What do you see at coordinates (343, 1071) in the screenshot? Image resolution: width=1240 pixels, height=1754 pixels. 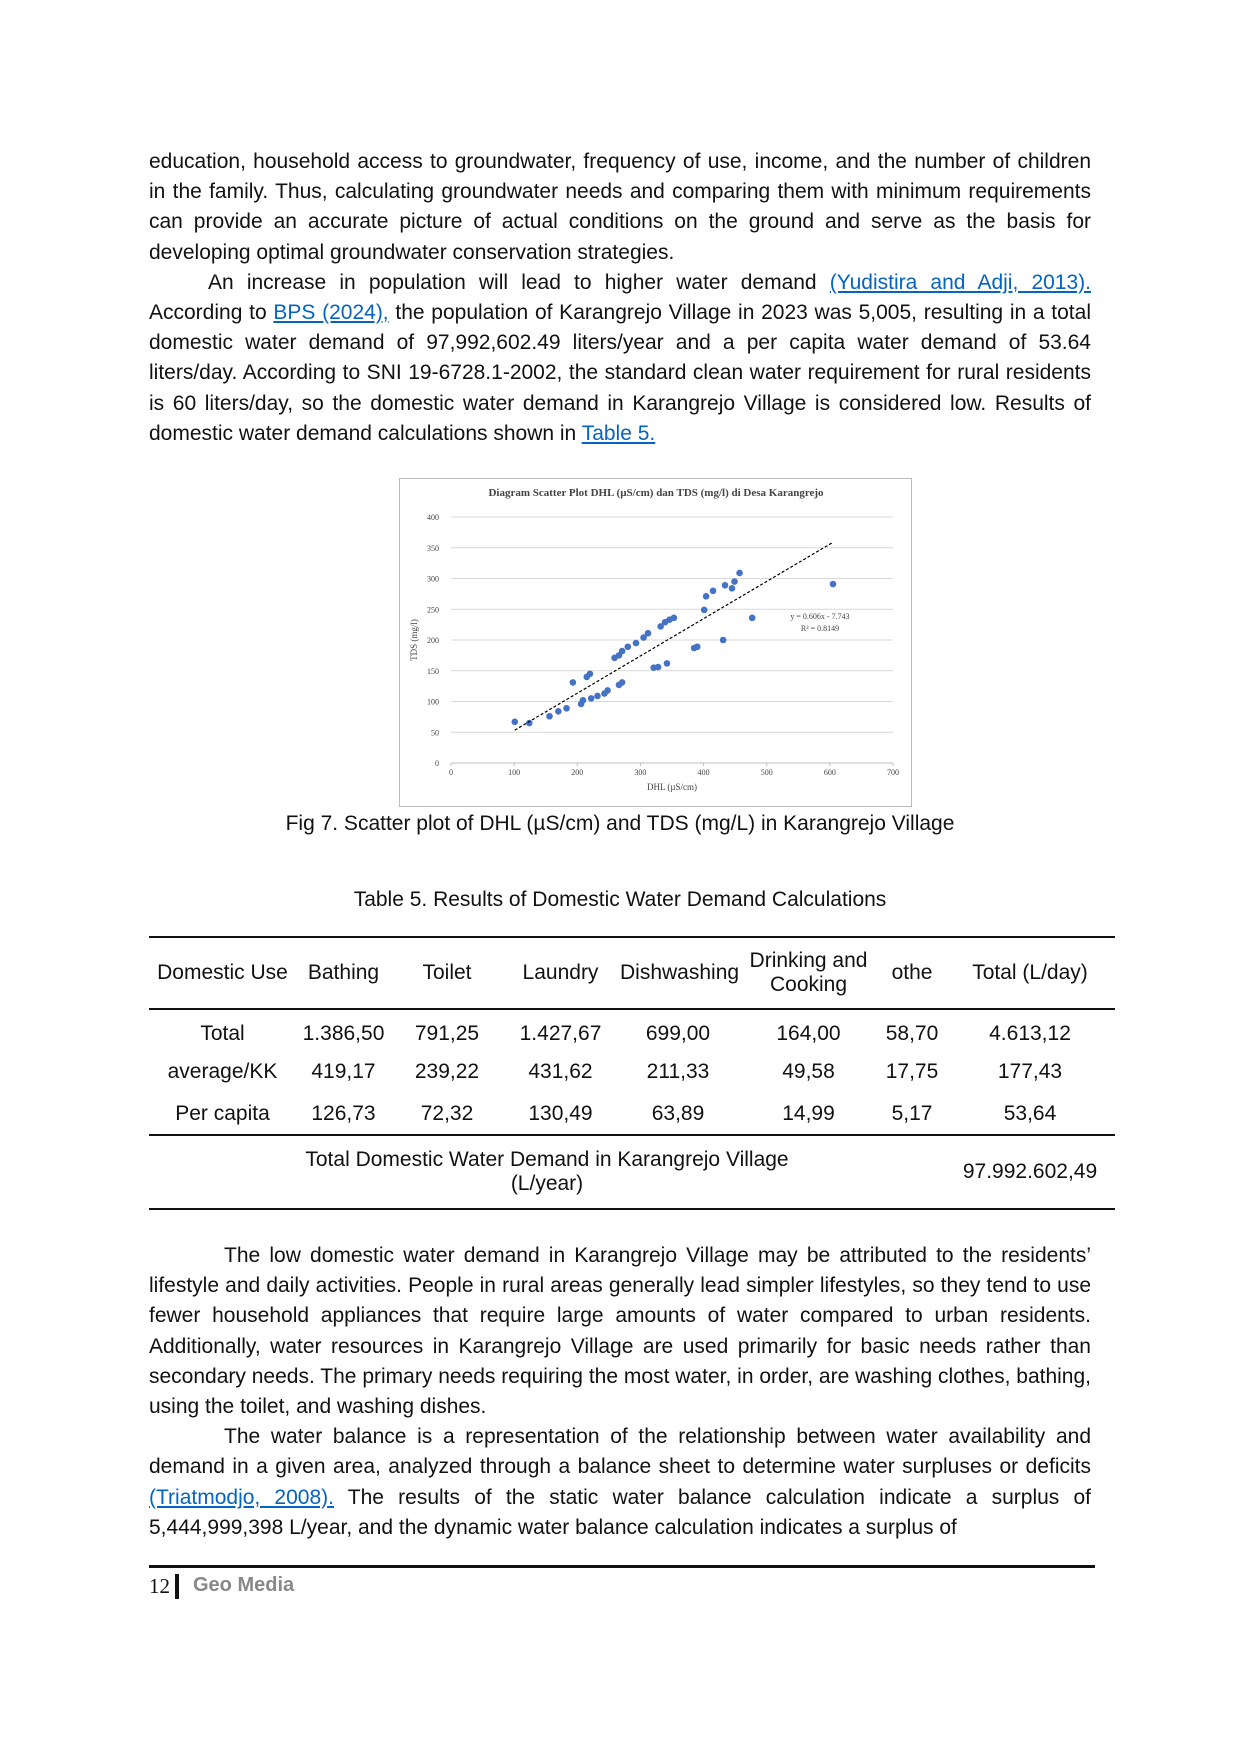 I see `table-cell: 419,17` at bounding box center [343, 1071].